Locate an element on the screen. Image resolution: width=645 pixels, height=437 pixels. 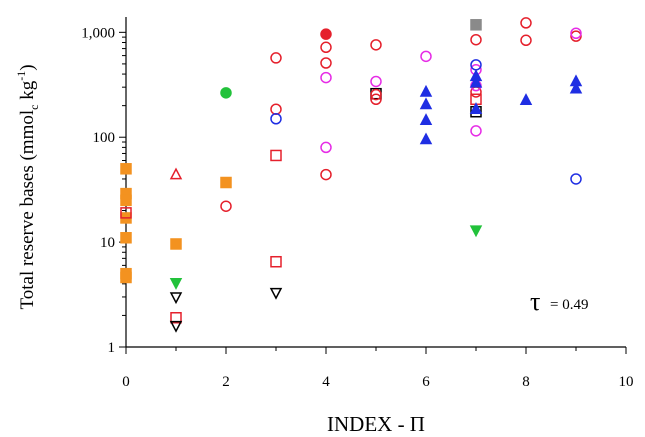
y-tick-label: 1 is located at coordinates (112, 348).